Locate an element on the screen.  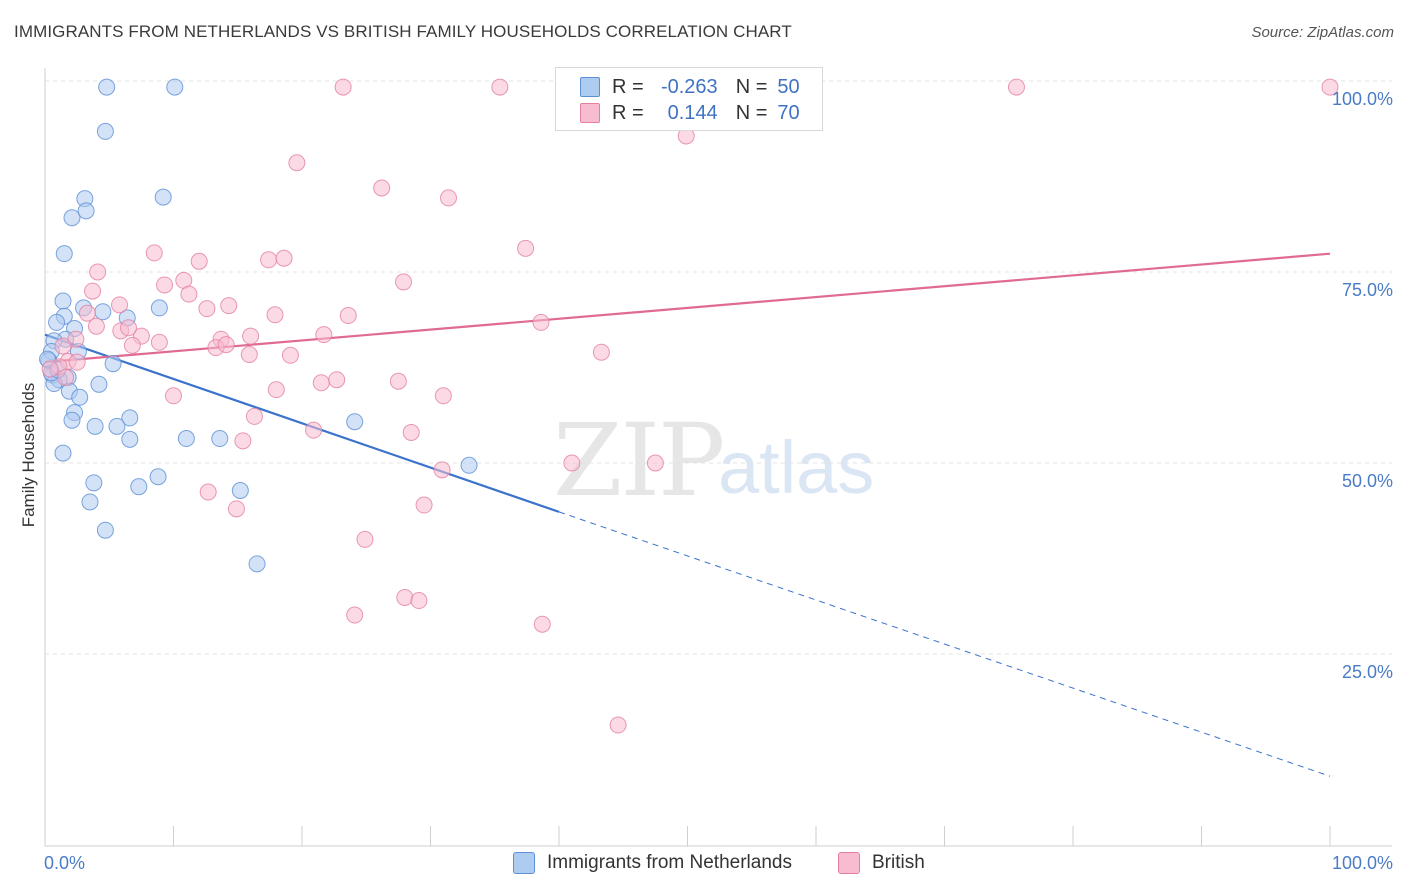
series-swatch-pink is located at coordinates (849, 863).